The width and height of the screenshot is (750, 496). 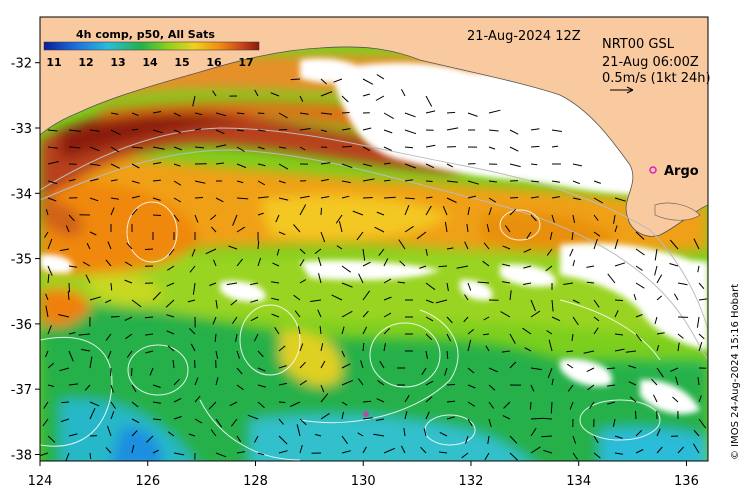 I want to click on colorbar-tick-label: 15, so click(x=181, y=62).